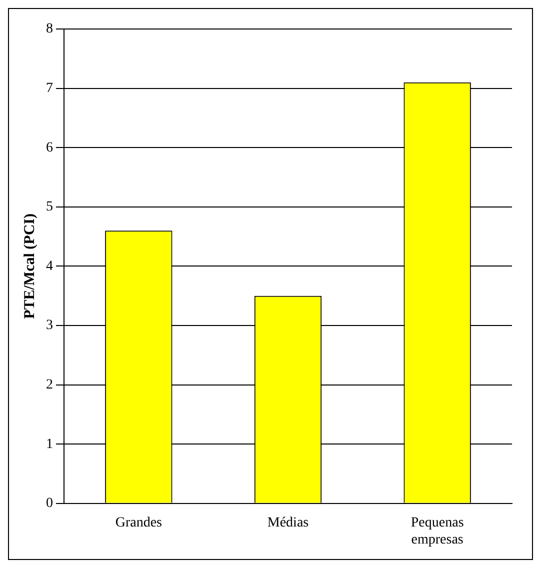 Image resolution: width=543 pixels, height=570 pixels. I want to click on y-axis-title: PTE/Mcal (PCI), so click(30, 266).